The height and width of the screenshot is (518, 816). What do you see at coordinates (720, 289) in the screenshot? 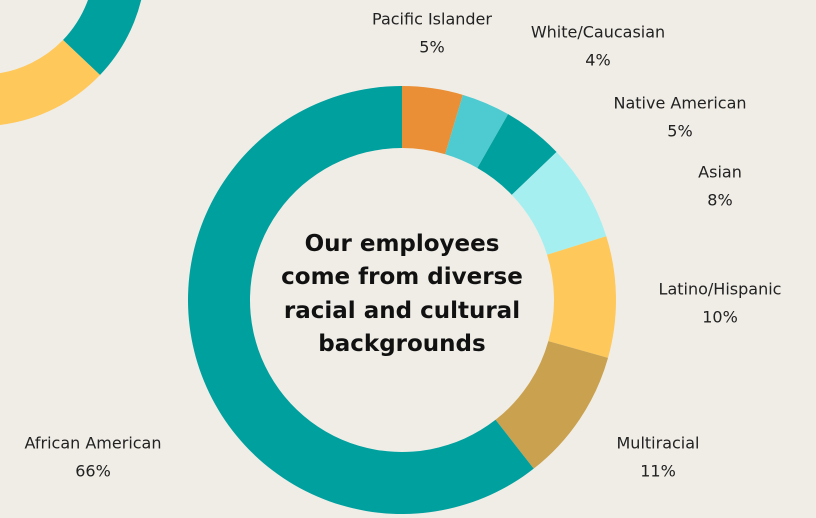
I see `category-label: Latino/Hispanic` at bounding box center [720, 289].